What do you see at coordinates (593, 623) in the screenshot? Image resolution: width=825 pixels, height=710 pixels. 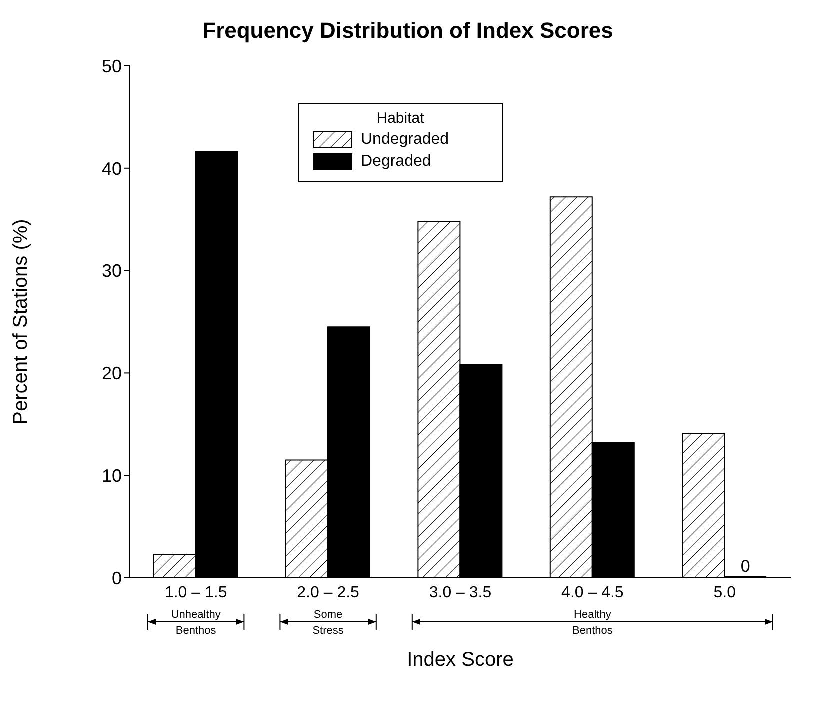 I see `text: Healthy Benthos` at bounding box center [593, 623].